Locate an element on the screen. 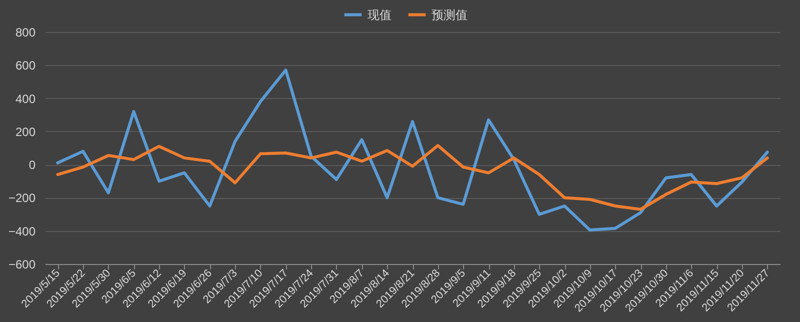 This screenshot has height=322, width=800. legend-label: 现值 is located at coordinates (380, 15).